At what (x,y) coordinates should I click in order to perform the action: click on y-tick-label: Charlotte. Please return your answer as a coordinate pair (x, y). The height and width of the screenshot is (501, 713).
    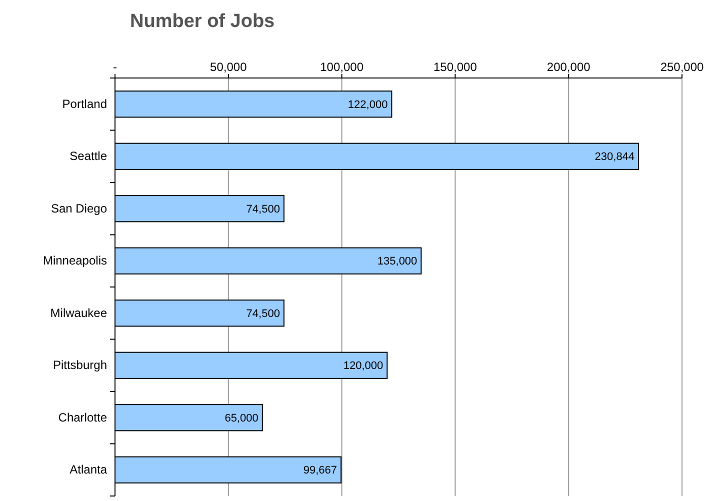
    Looking at the image, I should click on (83, 417).